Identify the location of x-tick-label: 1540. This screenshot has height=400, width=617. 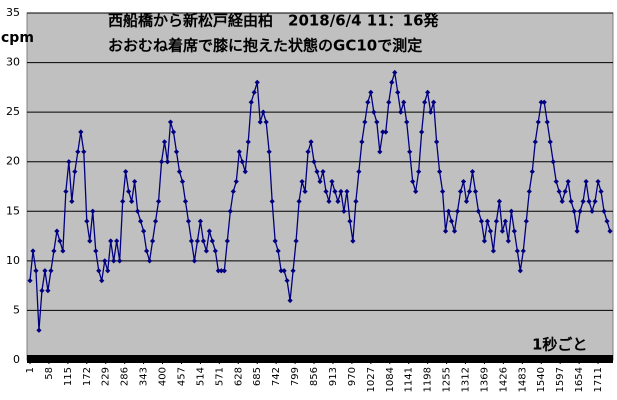
(541, 379).